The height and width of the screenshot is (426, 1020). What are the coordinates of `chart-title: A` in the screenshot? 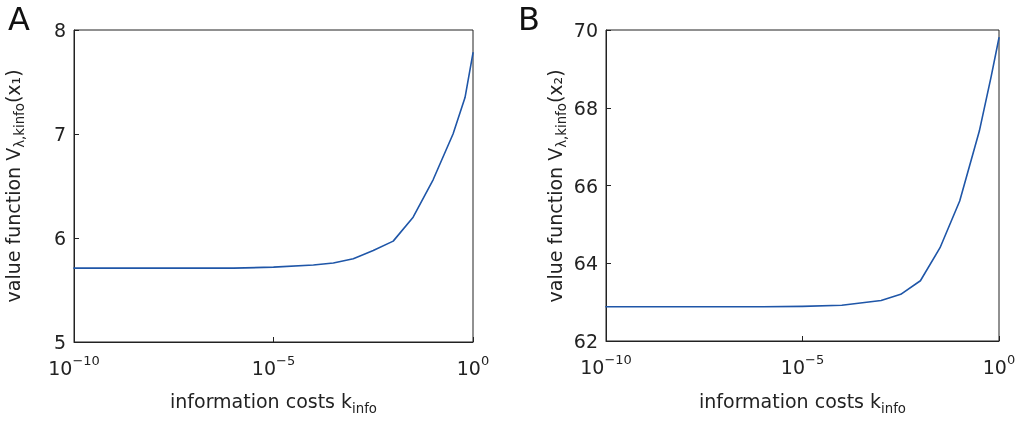 It's located at (19, 19).